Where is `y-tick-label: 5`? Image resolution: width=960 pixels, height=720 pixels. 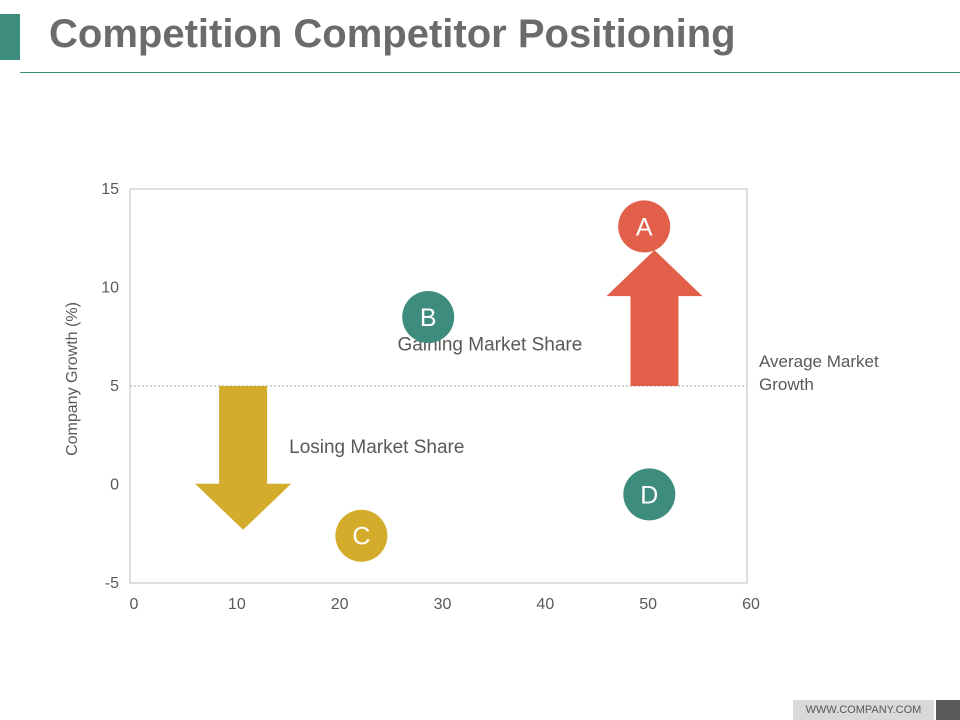
y-tick-label: 5 is located at coordinates (114, 386).